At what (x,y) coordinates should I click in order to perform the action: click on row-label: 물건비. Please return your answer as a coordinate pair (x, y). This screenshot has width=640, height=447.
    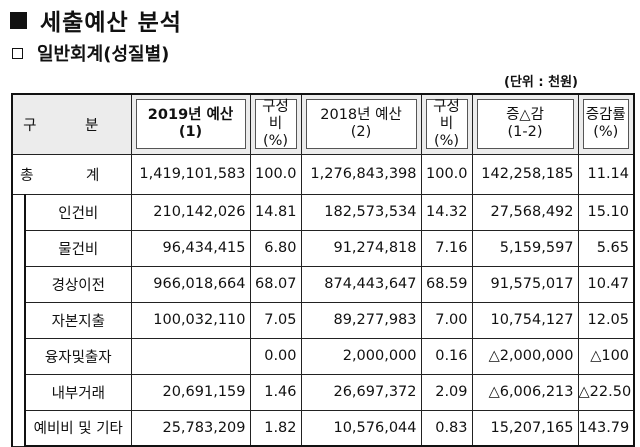
    Looking at the image, I should click on (78, 248).